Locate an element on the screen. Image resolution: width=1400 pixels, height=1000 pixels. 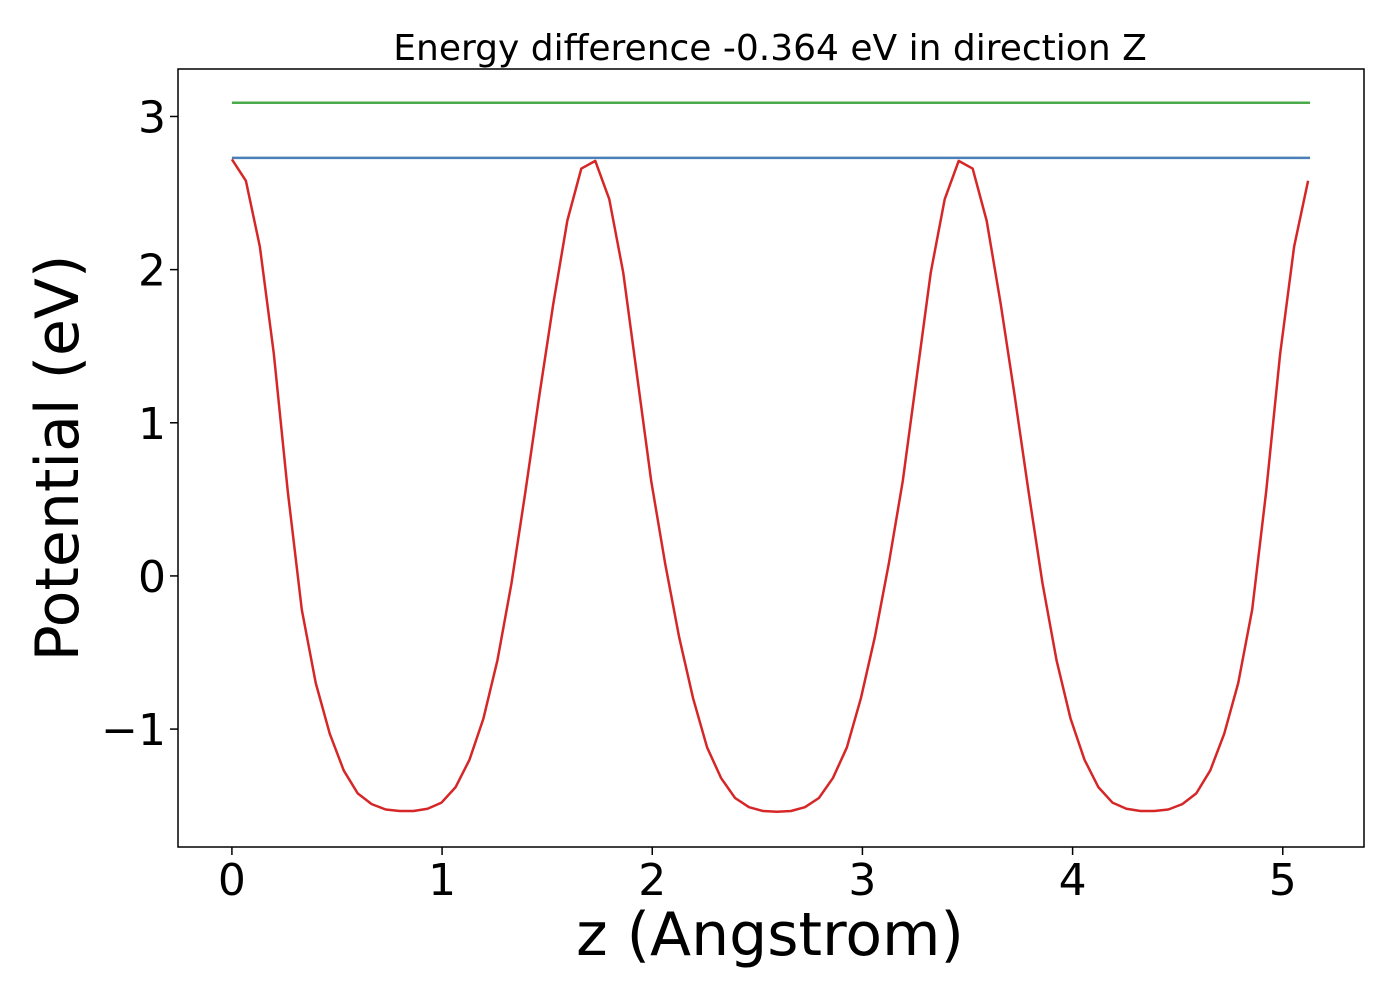
x-tick-label: 0 is located at coordinates (232, 880).